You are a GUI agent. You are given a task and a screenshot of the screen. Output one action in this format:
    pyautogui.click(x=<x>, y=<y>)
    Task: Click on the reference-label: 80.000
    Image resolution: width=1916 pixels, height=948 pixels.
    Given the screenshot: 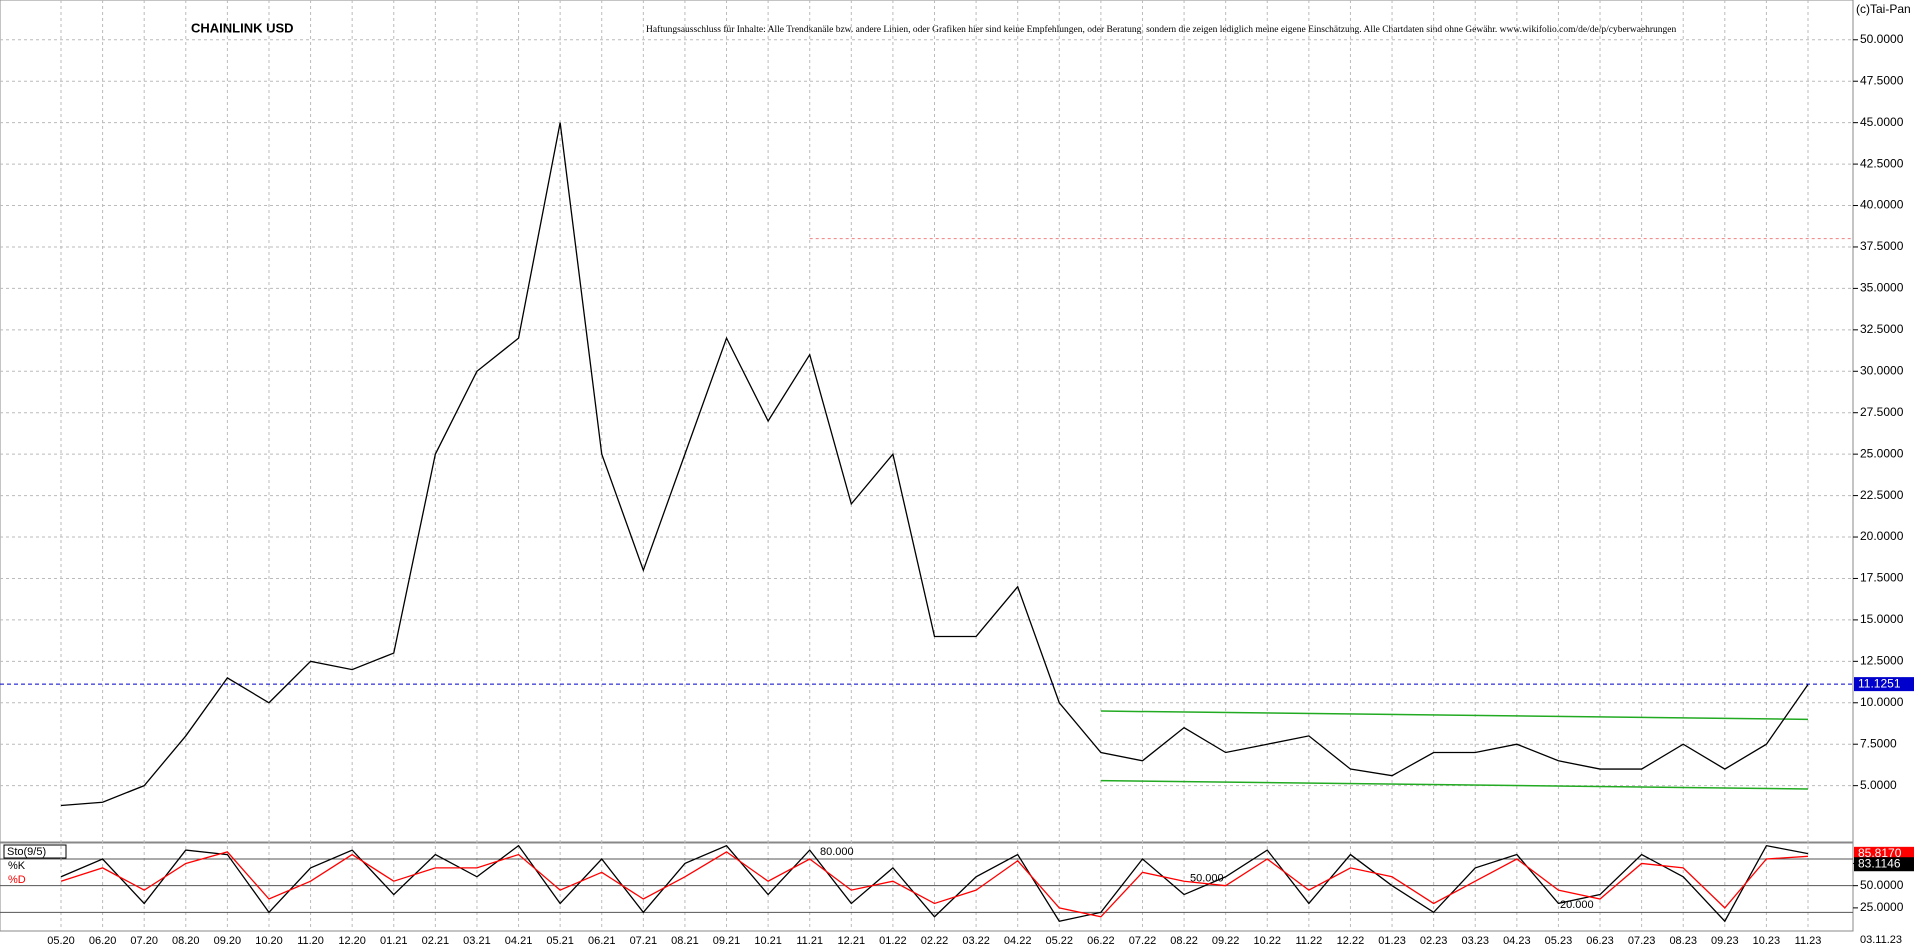 What is the action you would take?
    pyautogui.click(x=837, y=852)
    